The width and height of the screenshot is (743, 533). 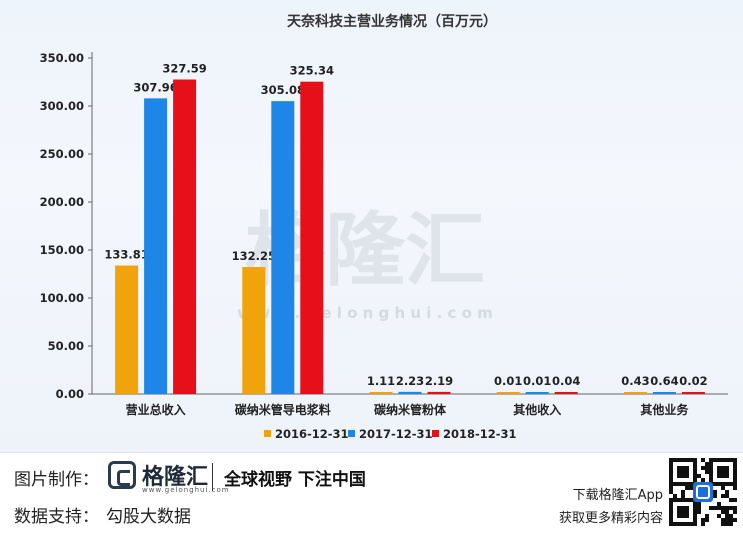 I want to click on data-label: 1.11, so click(x=381, y=381).